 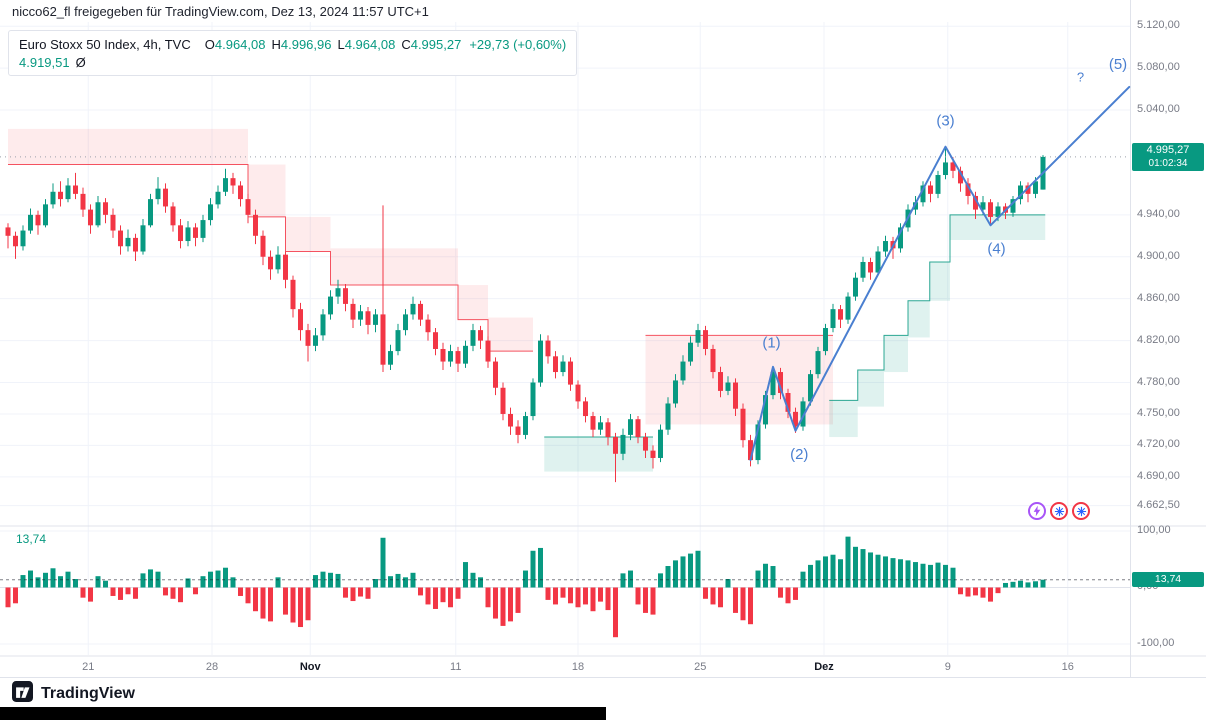 I want to click on wave-label-2: (2), so click(x=799, y=454).